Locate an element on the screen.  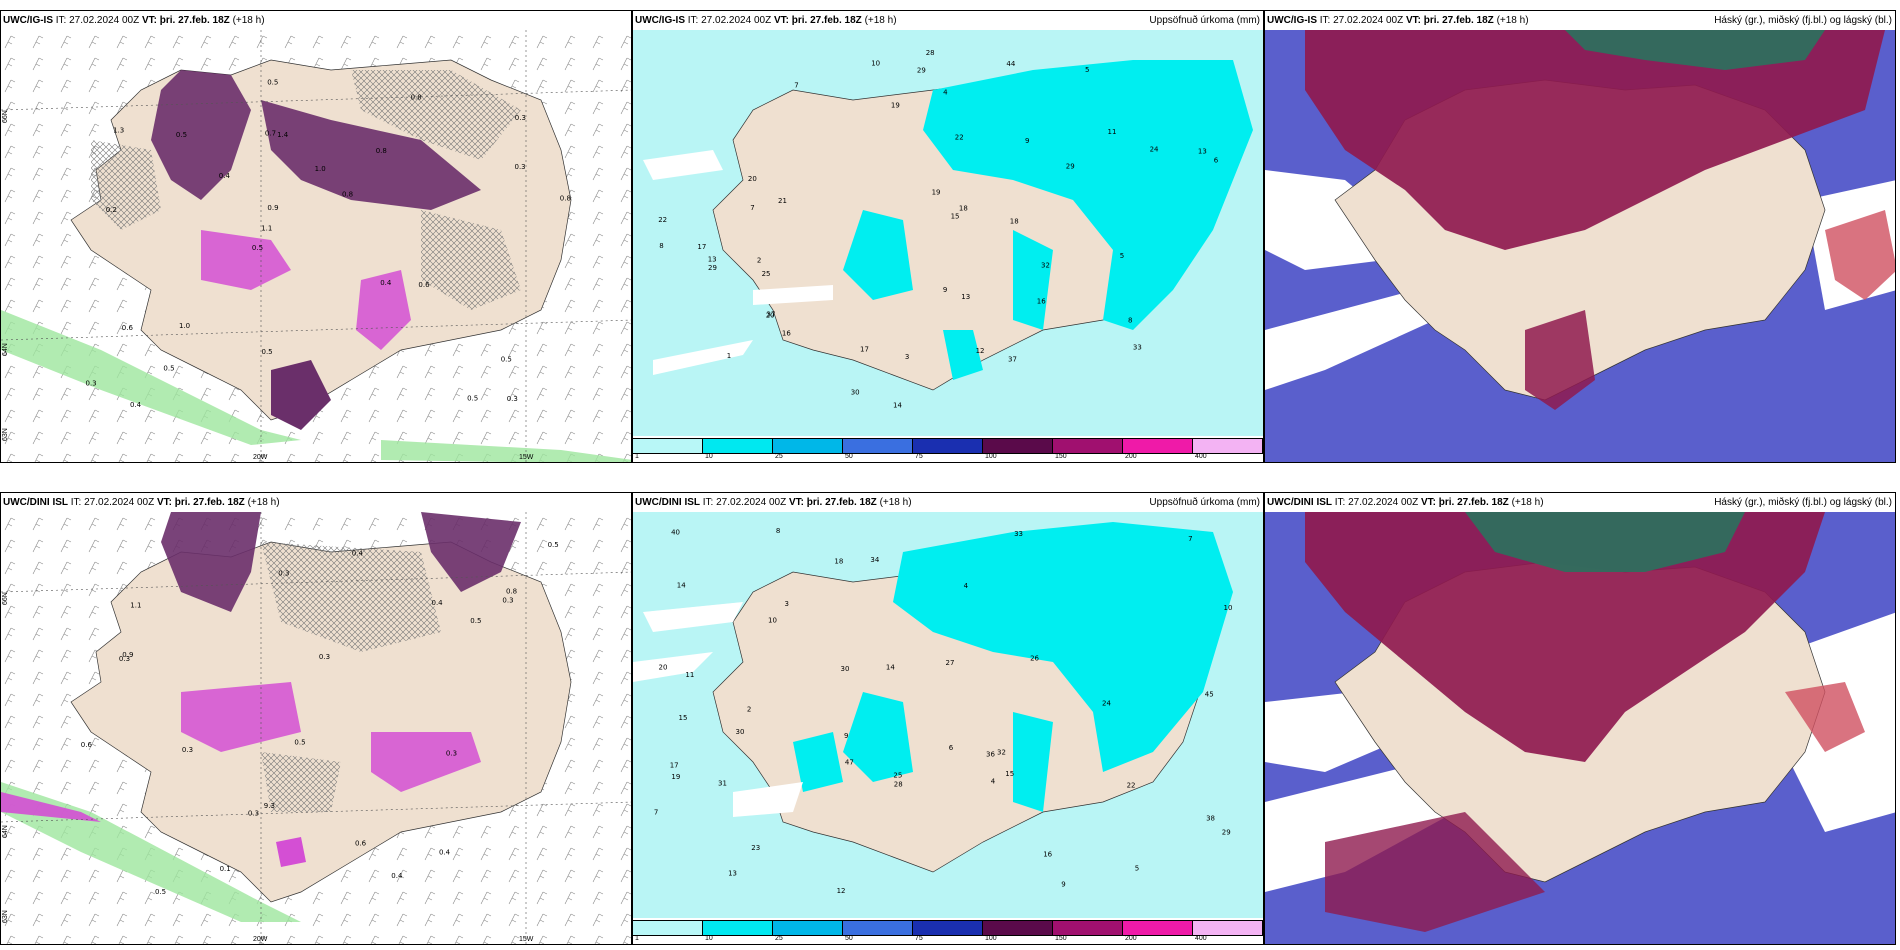
map-value-label: 12 is located at coordinates (841, 891).